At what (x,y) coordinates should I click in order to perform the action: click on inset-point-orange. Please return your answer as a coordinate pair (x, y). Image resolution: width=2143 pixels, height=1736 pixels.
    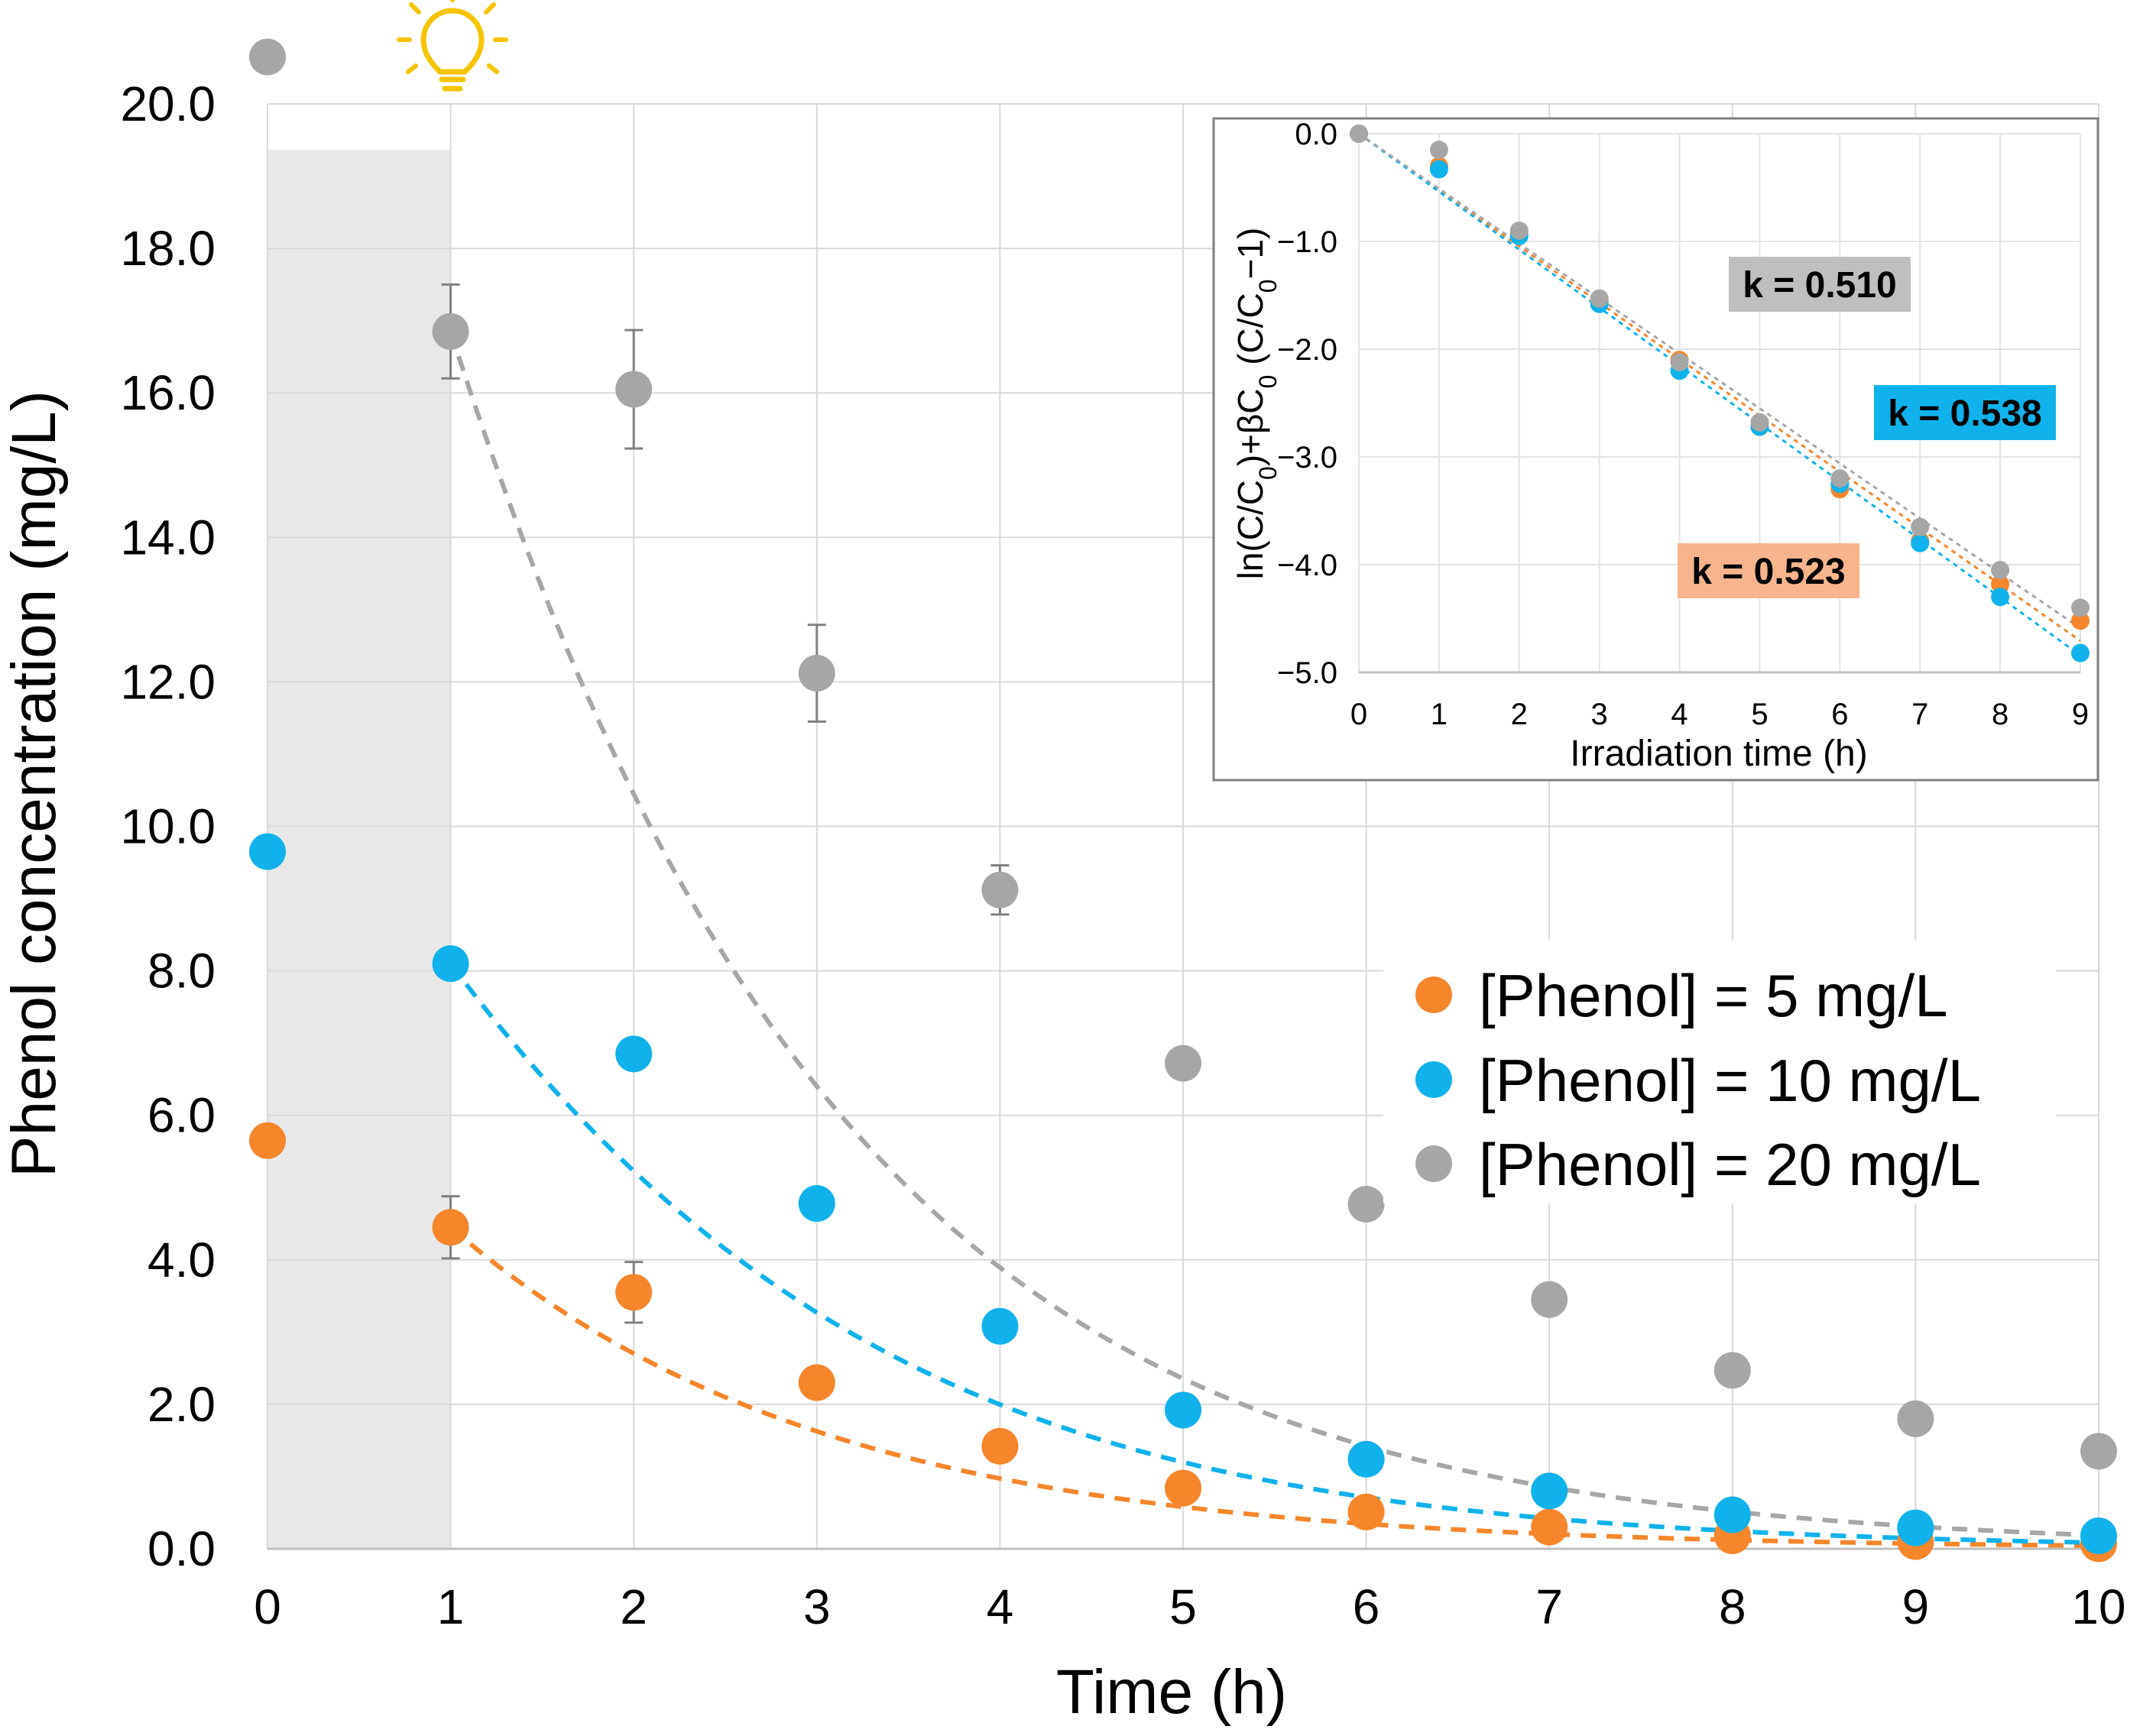
    Looking at the image, I should click on (2000, 584).